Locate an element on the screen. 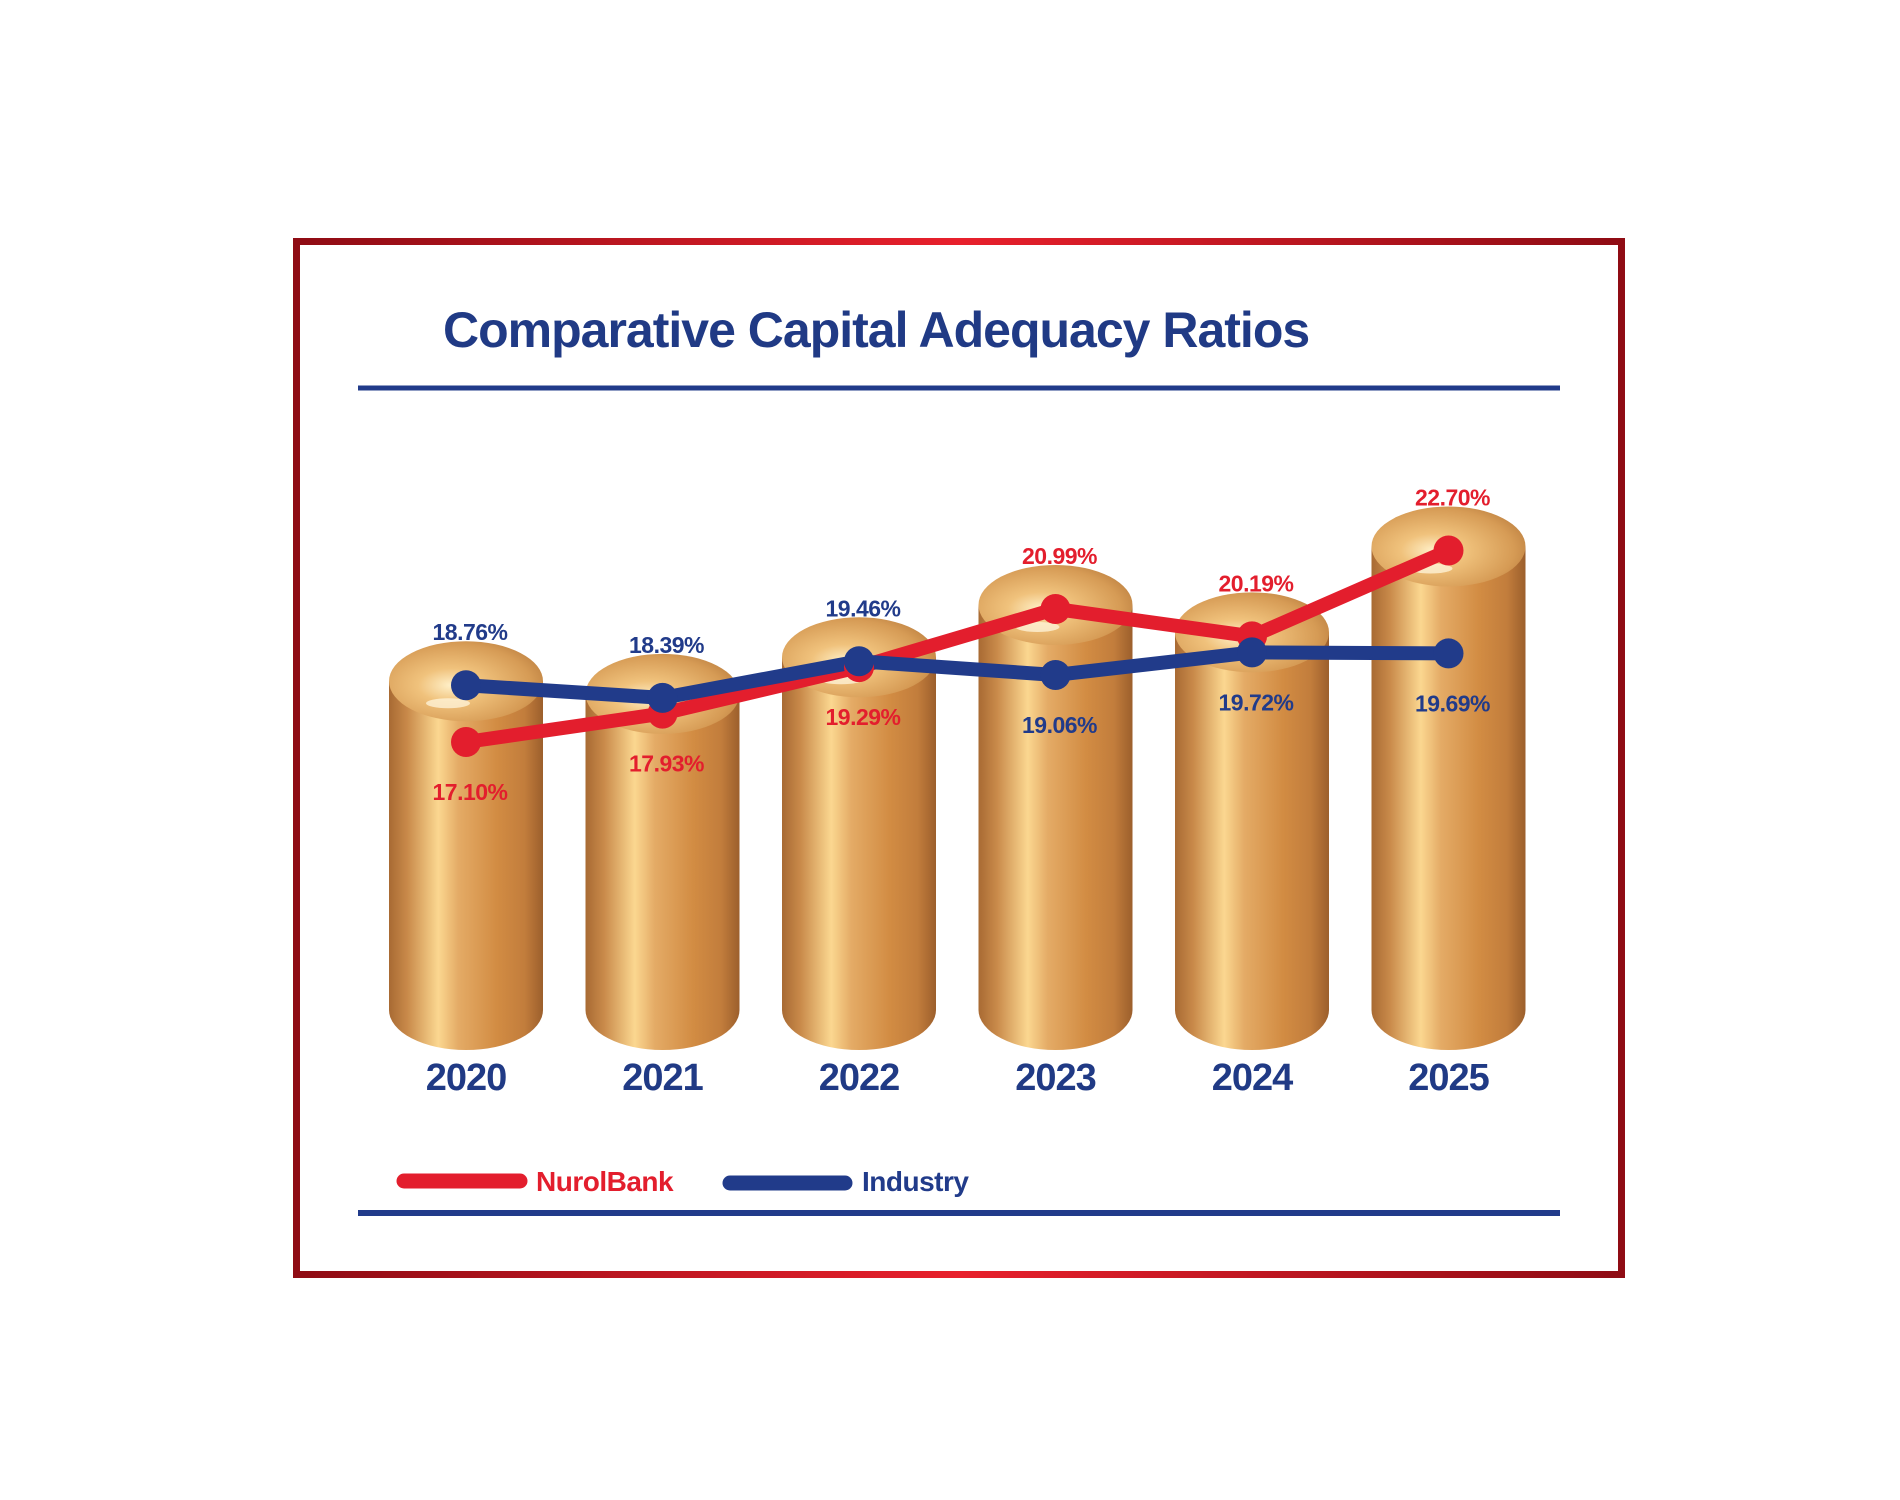  point-industry-2021 is located at coordinates (662, 697).